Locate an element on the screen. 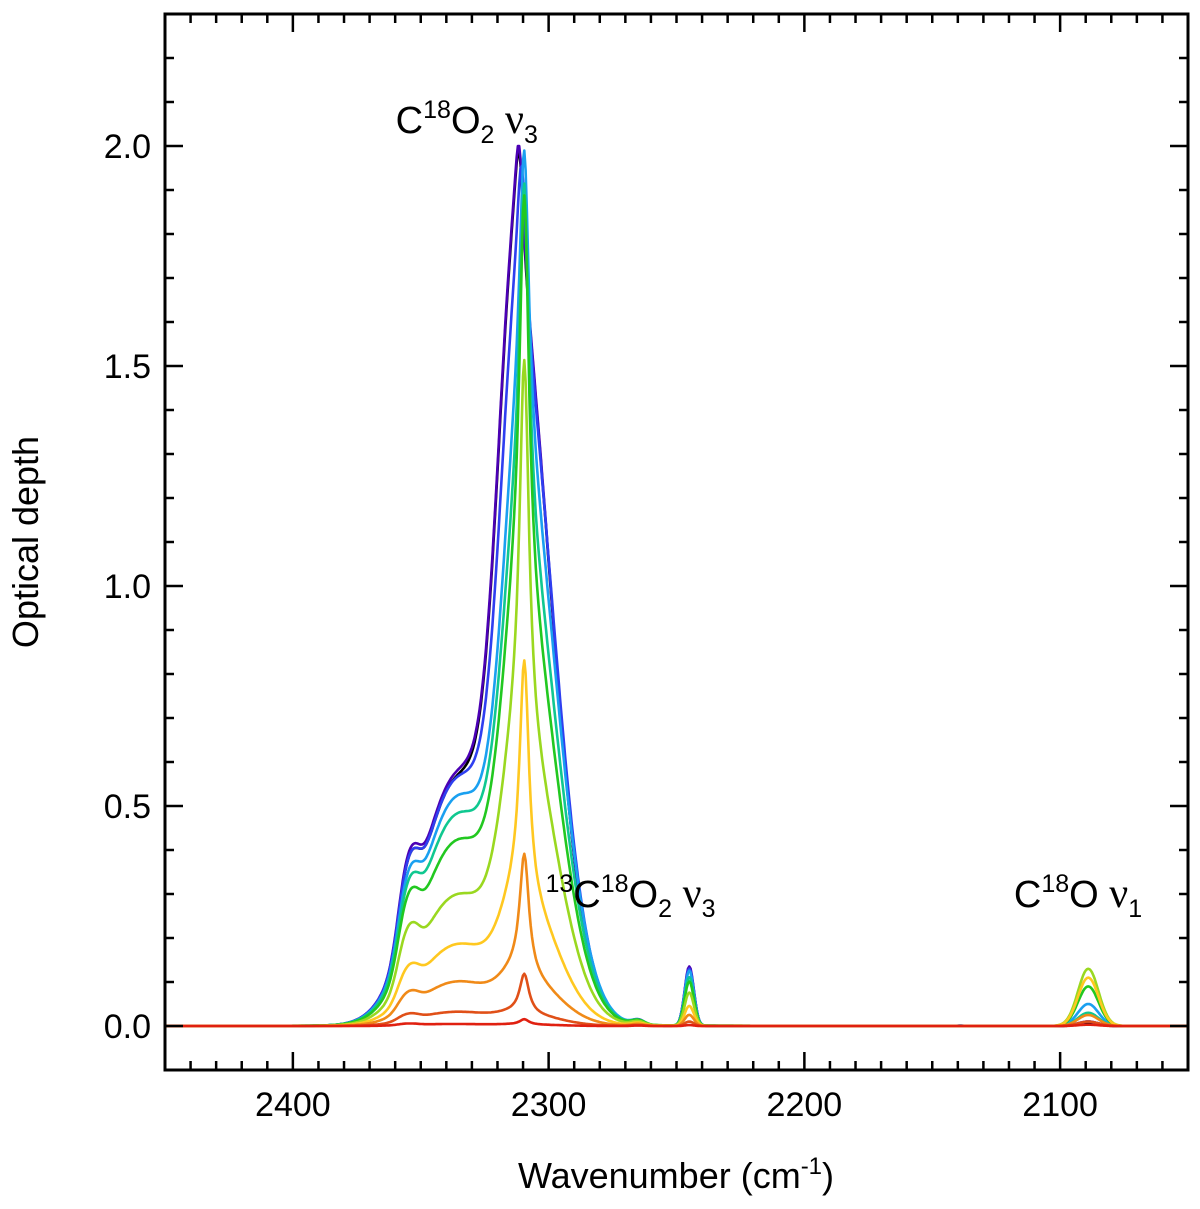 The image size is (1200, 1209). x-tick-label: 2400 is located at coordinates (293, 1105).